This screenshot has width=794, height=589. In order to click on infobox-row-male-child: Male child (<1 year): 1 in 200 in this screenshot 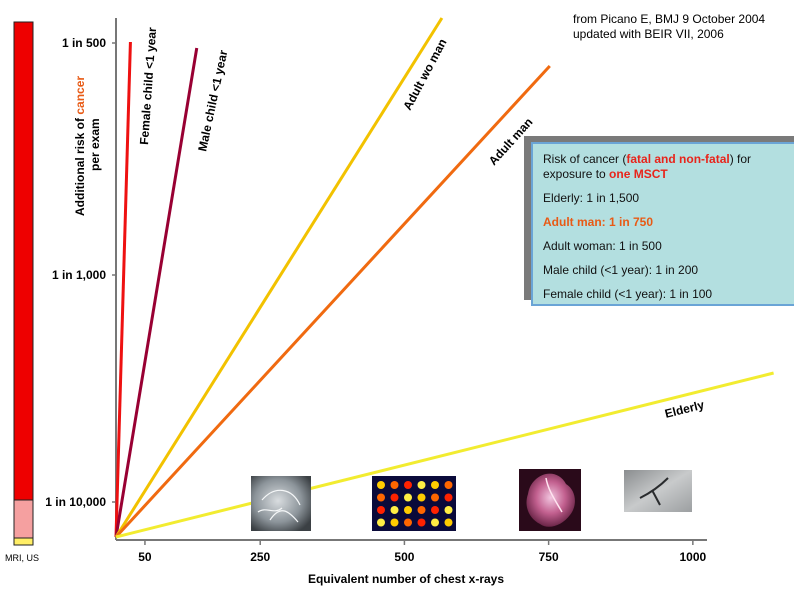, I will do `click(621, 270)`.